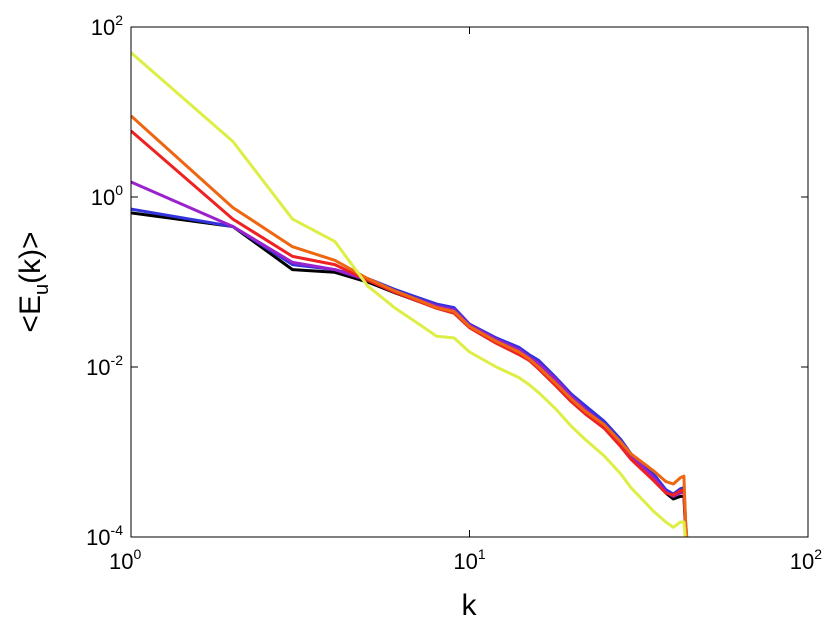 This screenshot has width=830, height=626. I want to click on y-axis-label-prefix: <E, so click(30, 314).